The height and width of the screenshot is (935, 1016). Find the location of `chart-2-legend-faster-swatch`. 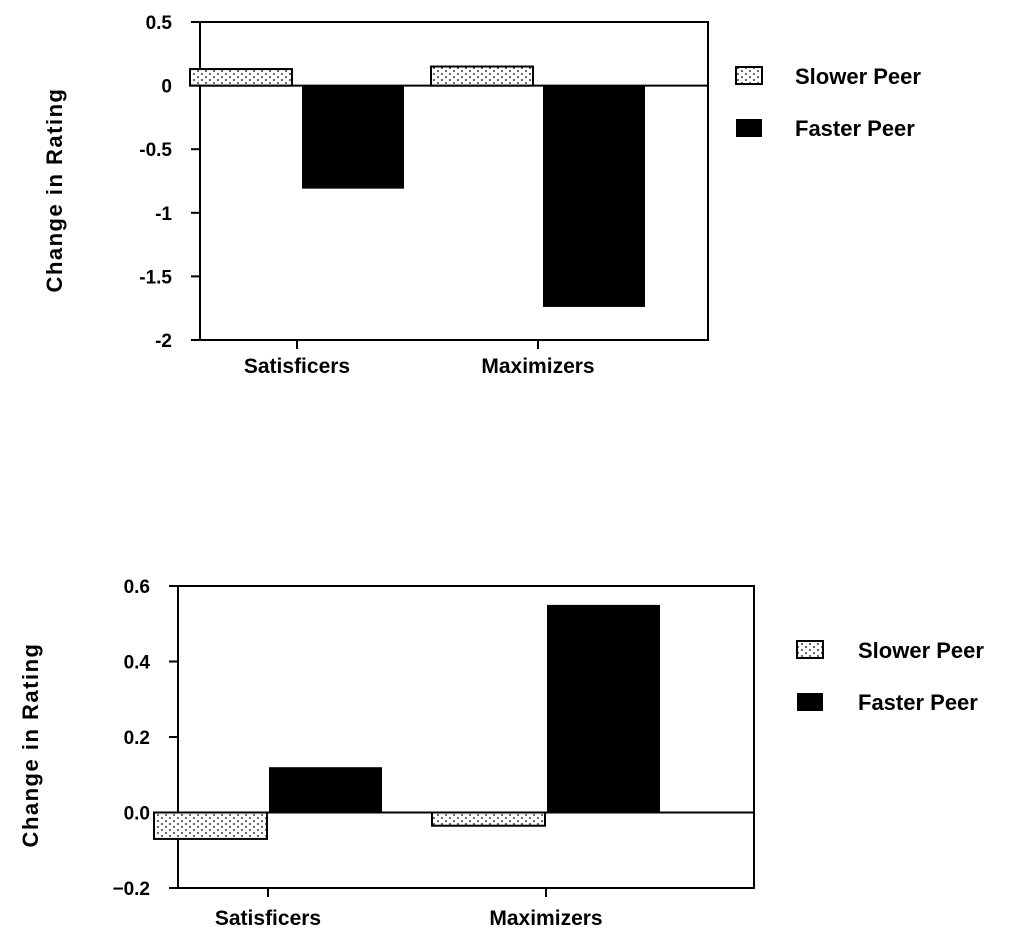

chart-2-legend-faster-swatch is located at coordinates (810, 702).